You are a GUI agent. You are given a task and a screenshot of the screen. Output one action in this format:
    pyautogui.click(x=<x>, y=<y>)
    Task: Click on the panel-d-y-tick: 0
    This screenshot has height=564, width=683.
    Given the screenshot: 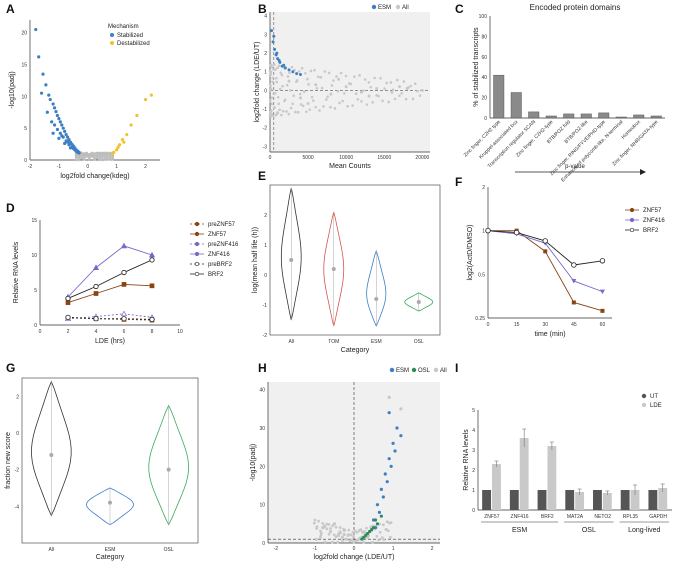 What is the action you would take?
    pyautogui.click(x=35, y=326)
    